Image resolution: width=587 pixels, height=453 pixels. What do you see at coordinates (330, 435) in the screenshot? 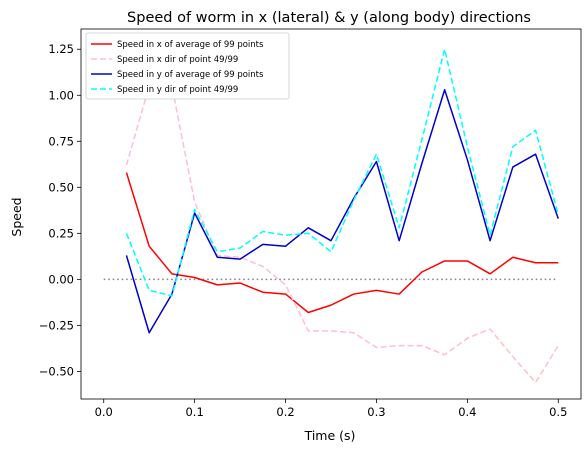
I see `x-axis-title: Time (s)` at bounding box center [330, 435].